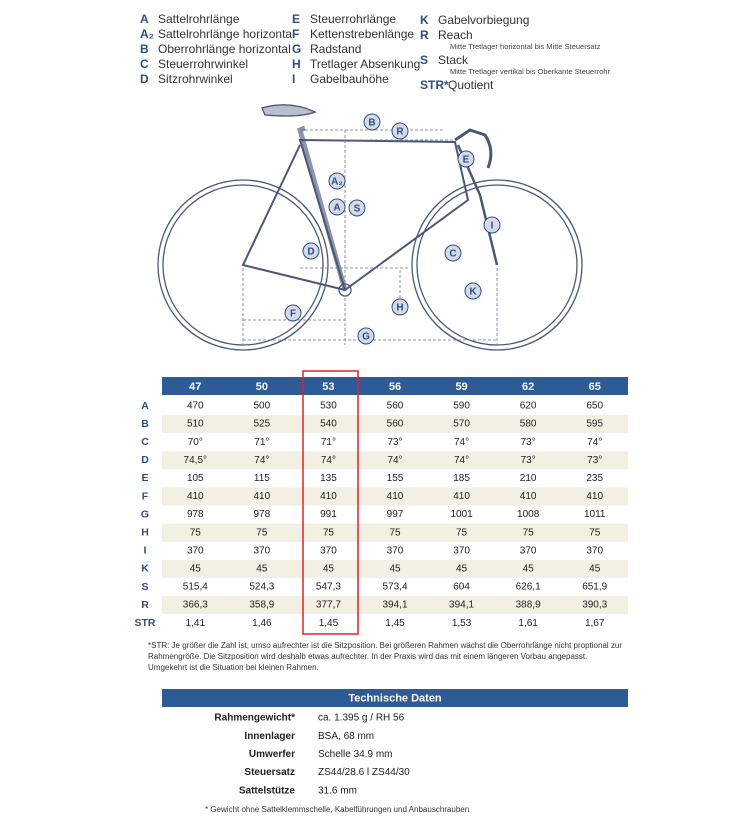 This screenshot has height=830, width=755. I want to click on cell: 366,3, so click(195, 605).